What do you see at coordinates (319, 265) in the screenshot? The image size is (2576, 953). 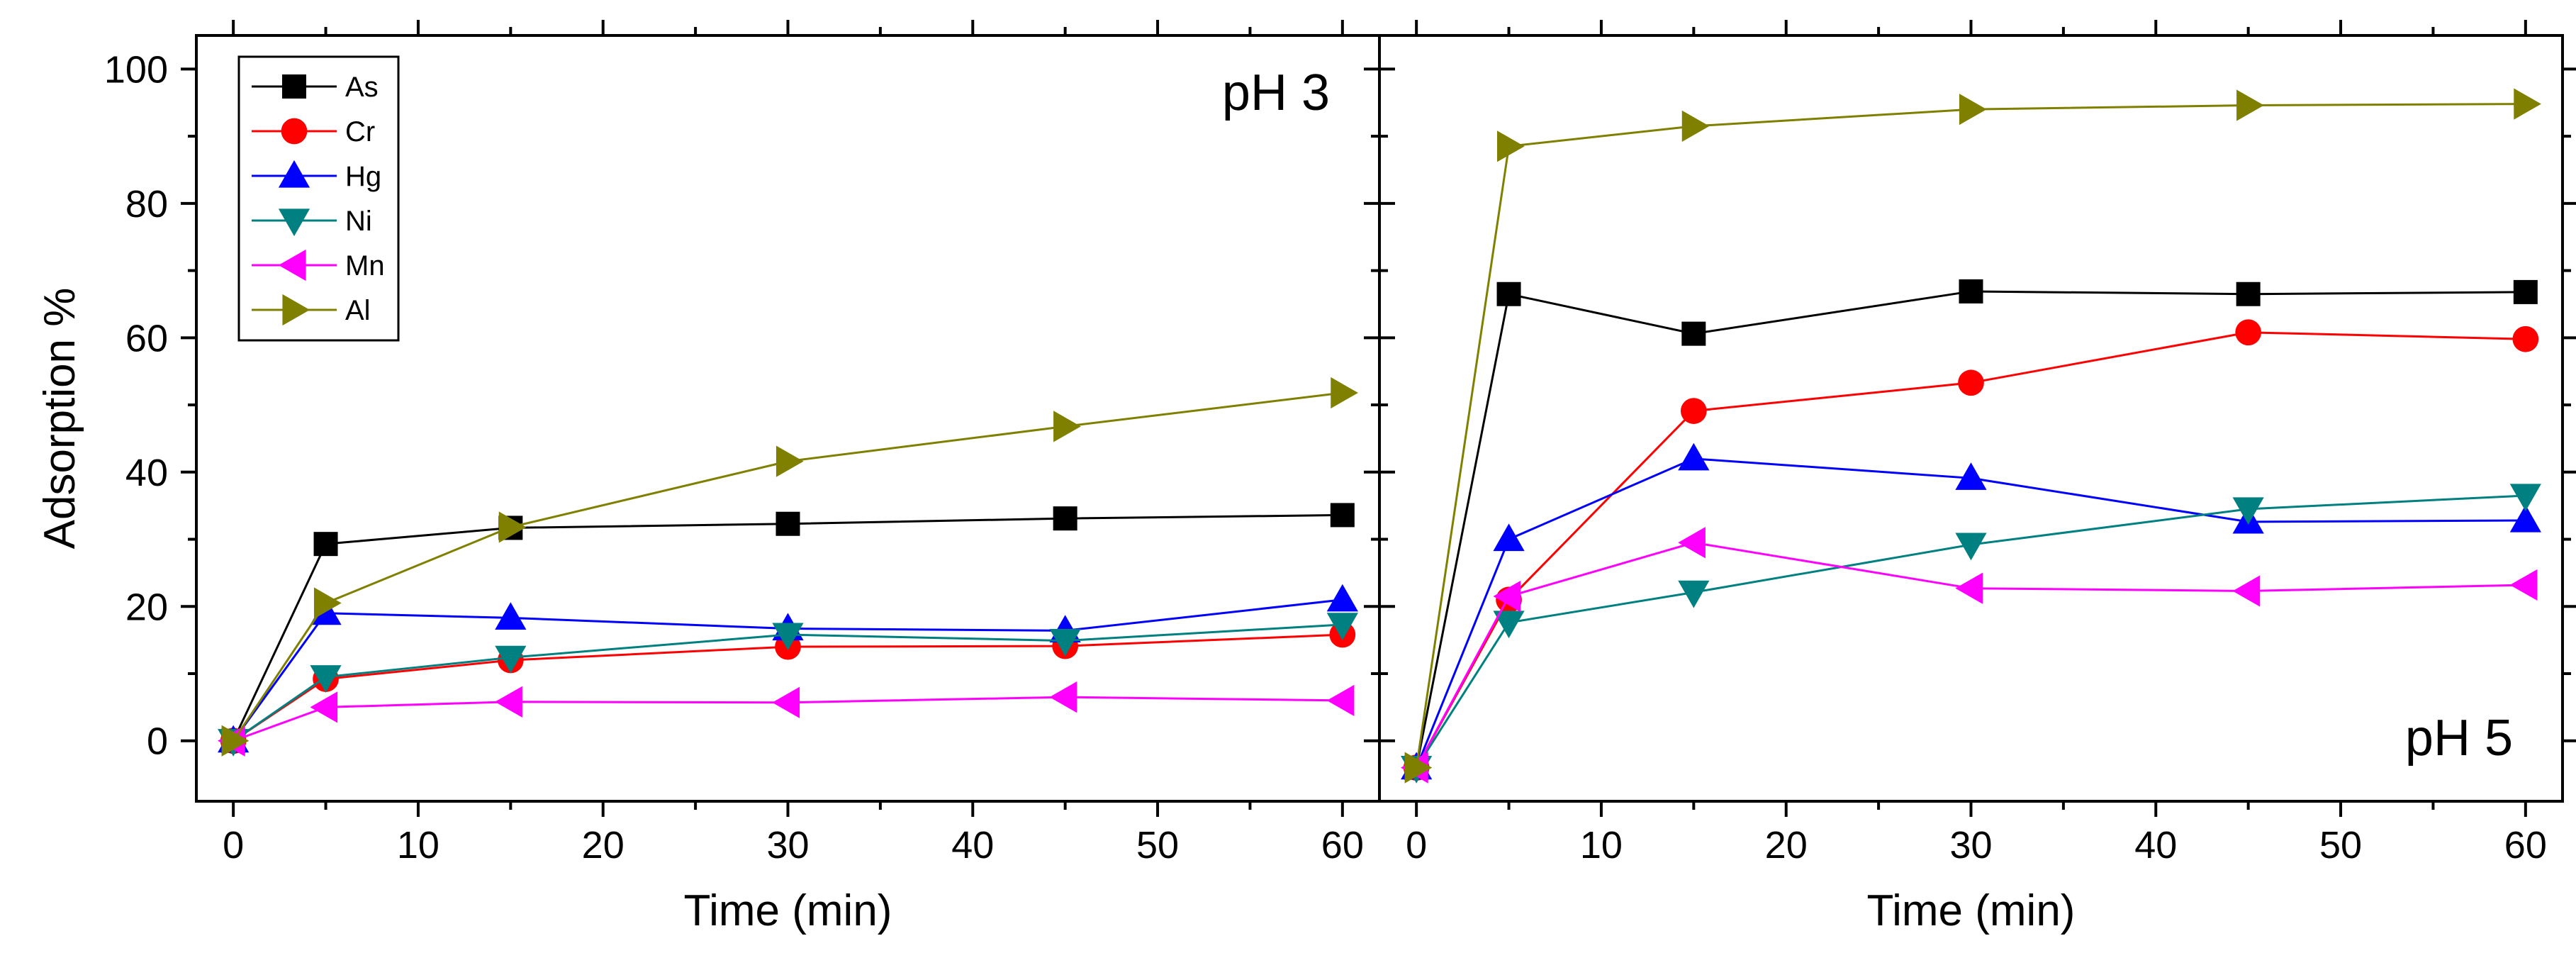 I see `legend-item: Mn` at bounding box center [319, 265].